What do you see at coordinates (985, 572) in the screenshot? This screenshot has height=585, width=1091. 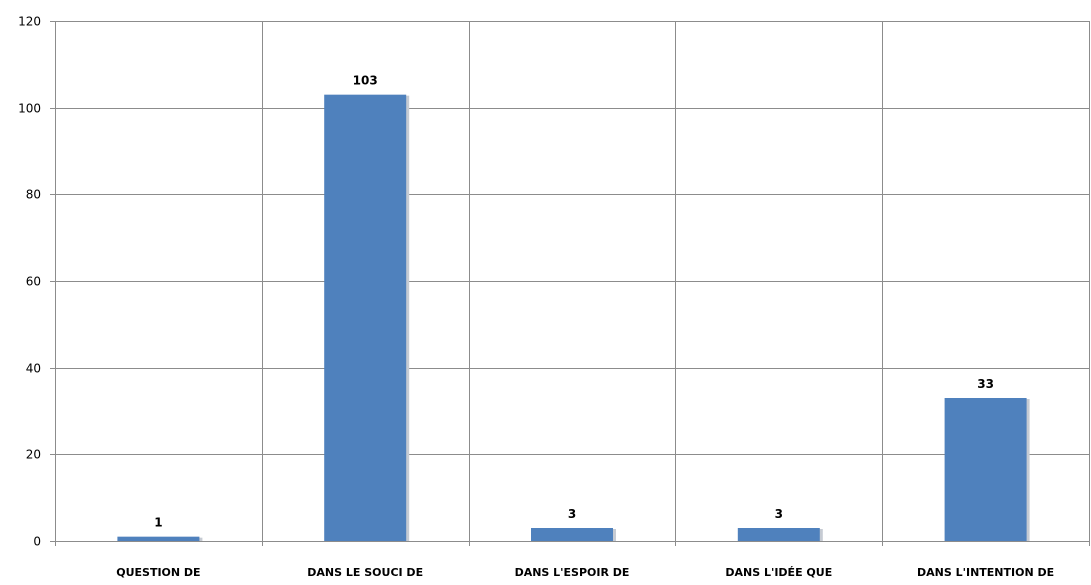 I see `x-tick-label: DANS L'INTENTION DE` at bounding box center [985, 572].